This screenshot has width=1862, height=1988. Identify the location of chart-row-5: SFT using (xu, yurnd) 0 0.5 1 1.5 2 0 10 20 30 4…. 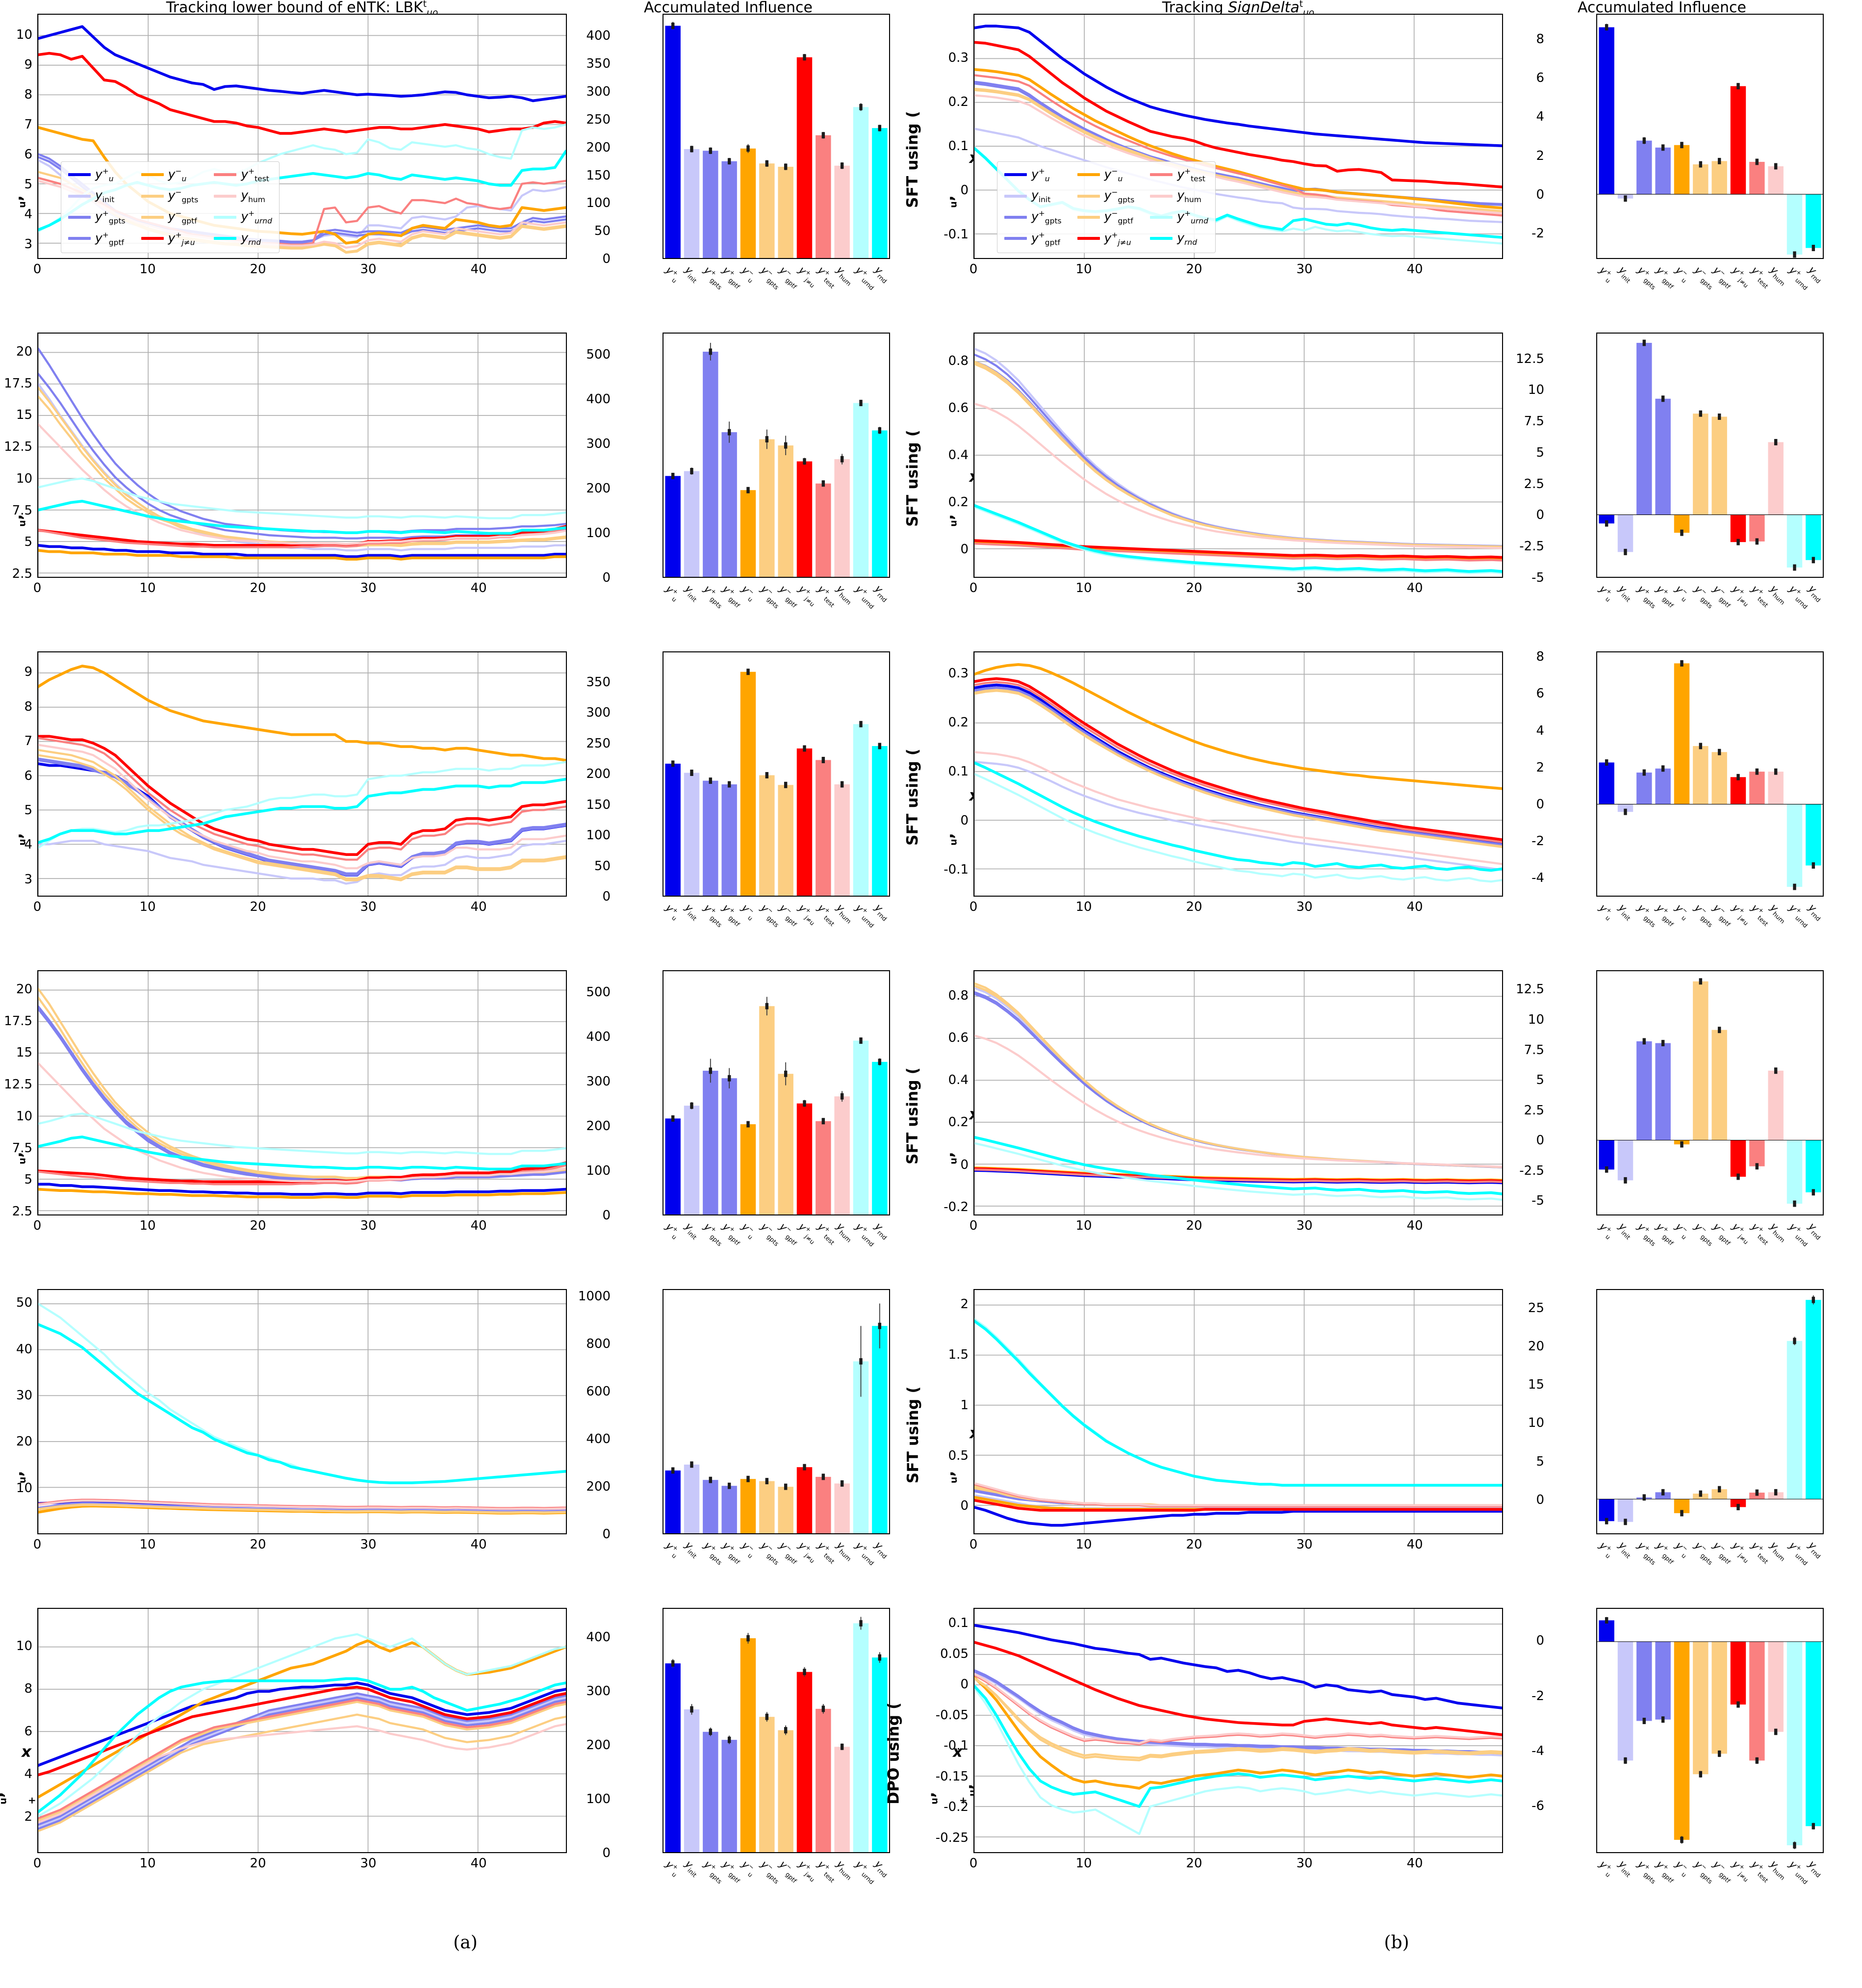
(1383, 1434).